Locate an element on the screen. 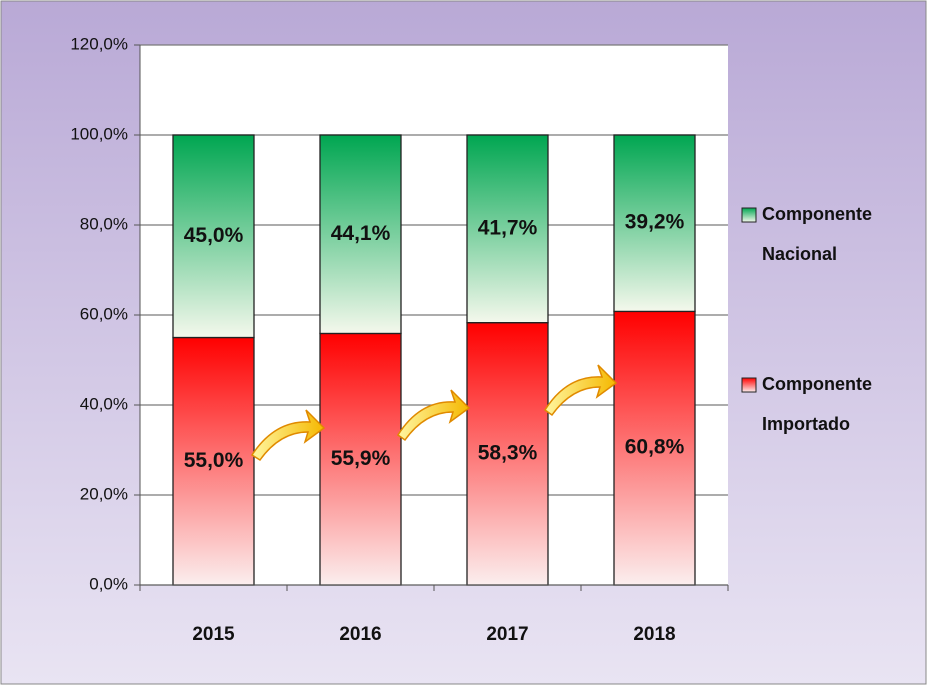 This screenshot has height=690, width=927. data-label: 39,2% is located at coordinates (655, 222).